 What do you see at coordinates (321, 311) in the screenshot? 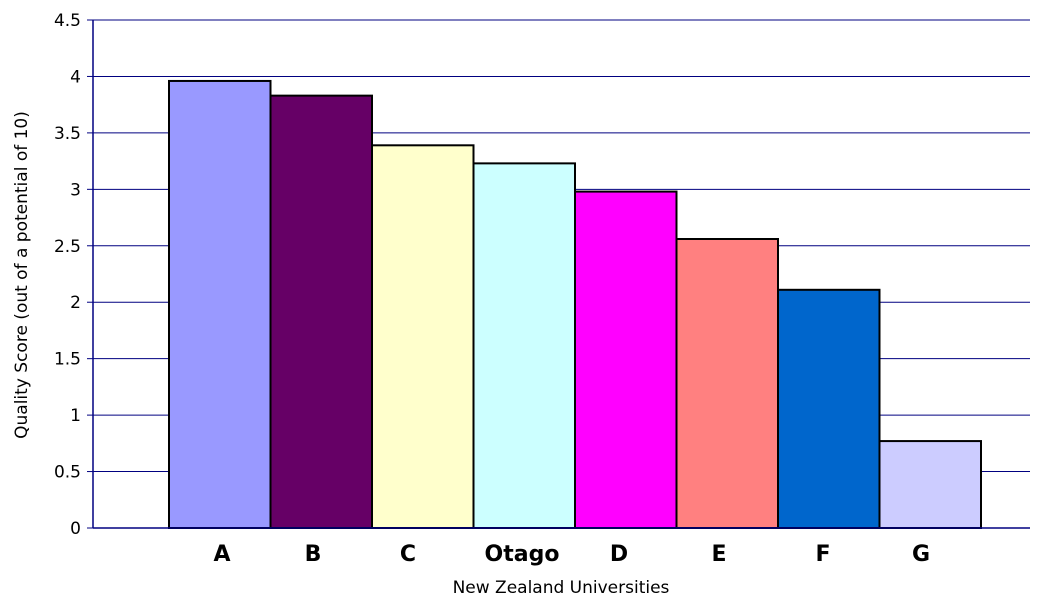
I see `bar-b` at bounding box center [321, 311].